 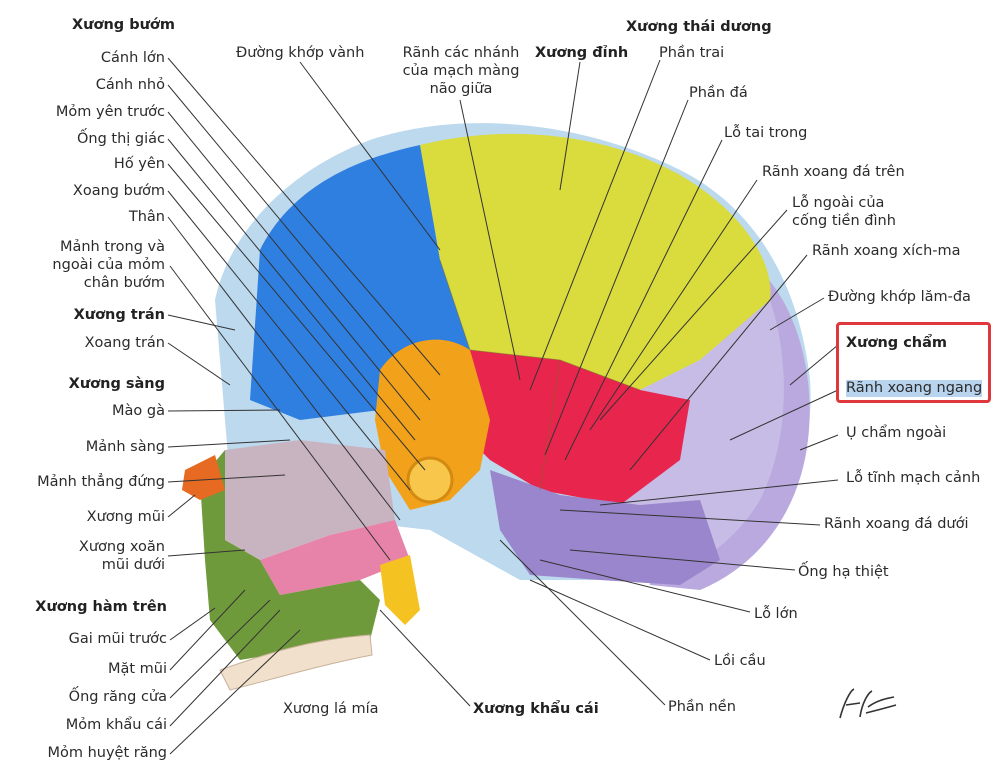 I want to click on label-xuong-dinh: Xương đỉnh, so click(x=582, y=53).